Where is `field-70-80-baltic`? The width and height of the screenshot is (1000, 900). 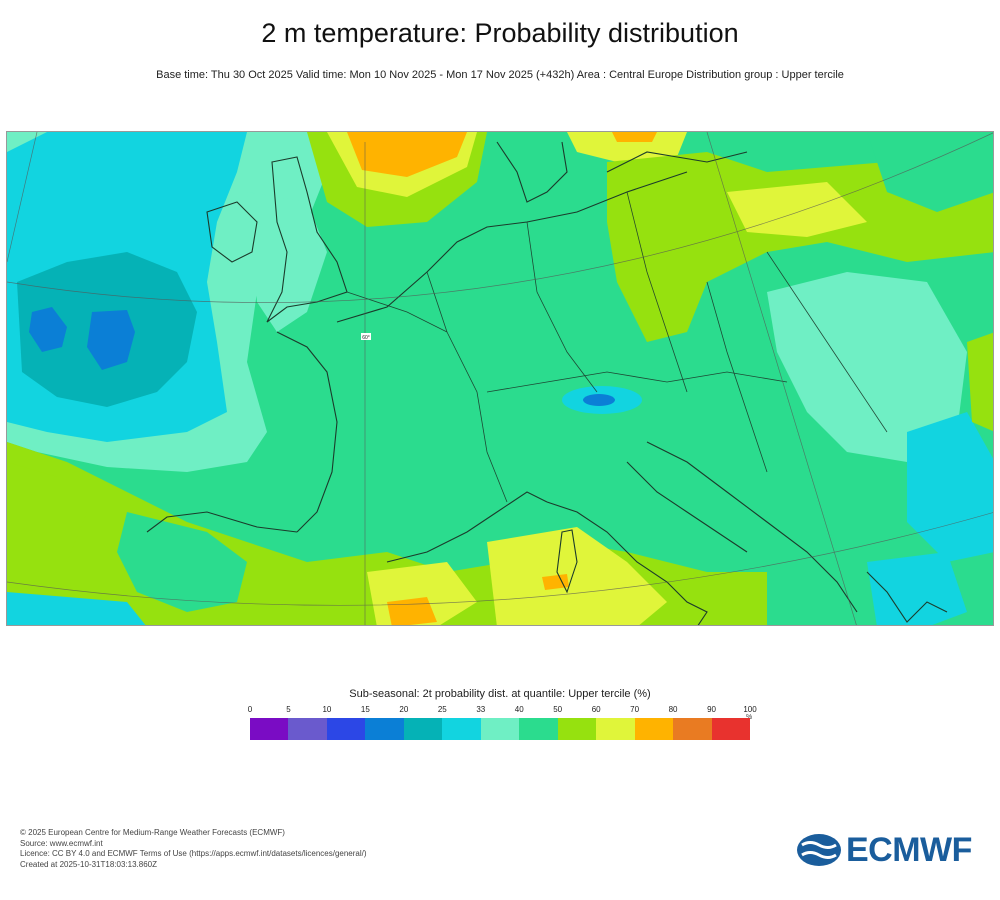
field-70-80-baltic is located at coordinates (634, 137).